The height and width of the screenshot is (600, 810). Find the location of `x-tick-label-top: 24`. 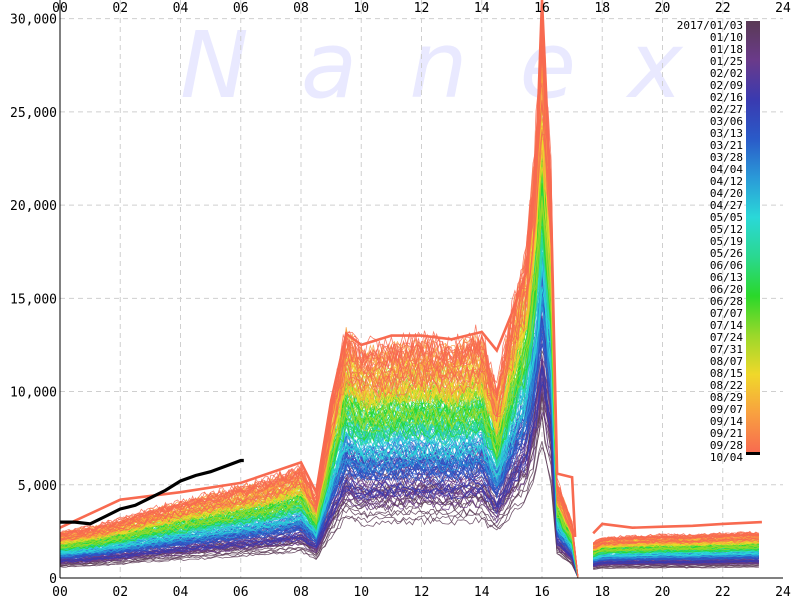

x-tick-label-top: 24 is located at coordinates (783, 8).